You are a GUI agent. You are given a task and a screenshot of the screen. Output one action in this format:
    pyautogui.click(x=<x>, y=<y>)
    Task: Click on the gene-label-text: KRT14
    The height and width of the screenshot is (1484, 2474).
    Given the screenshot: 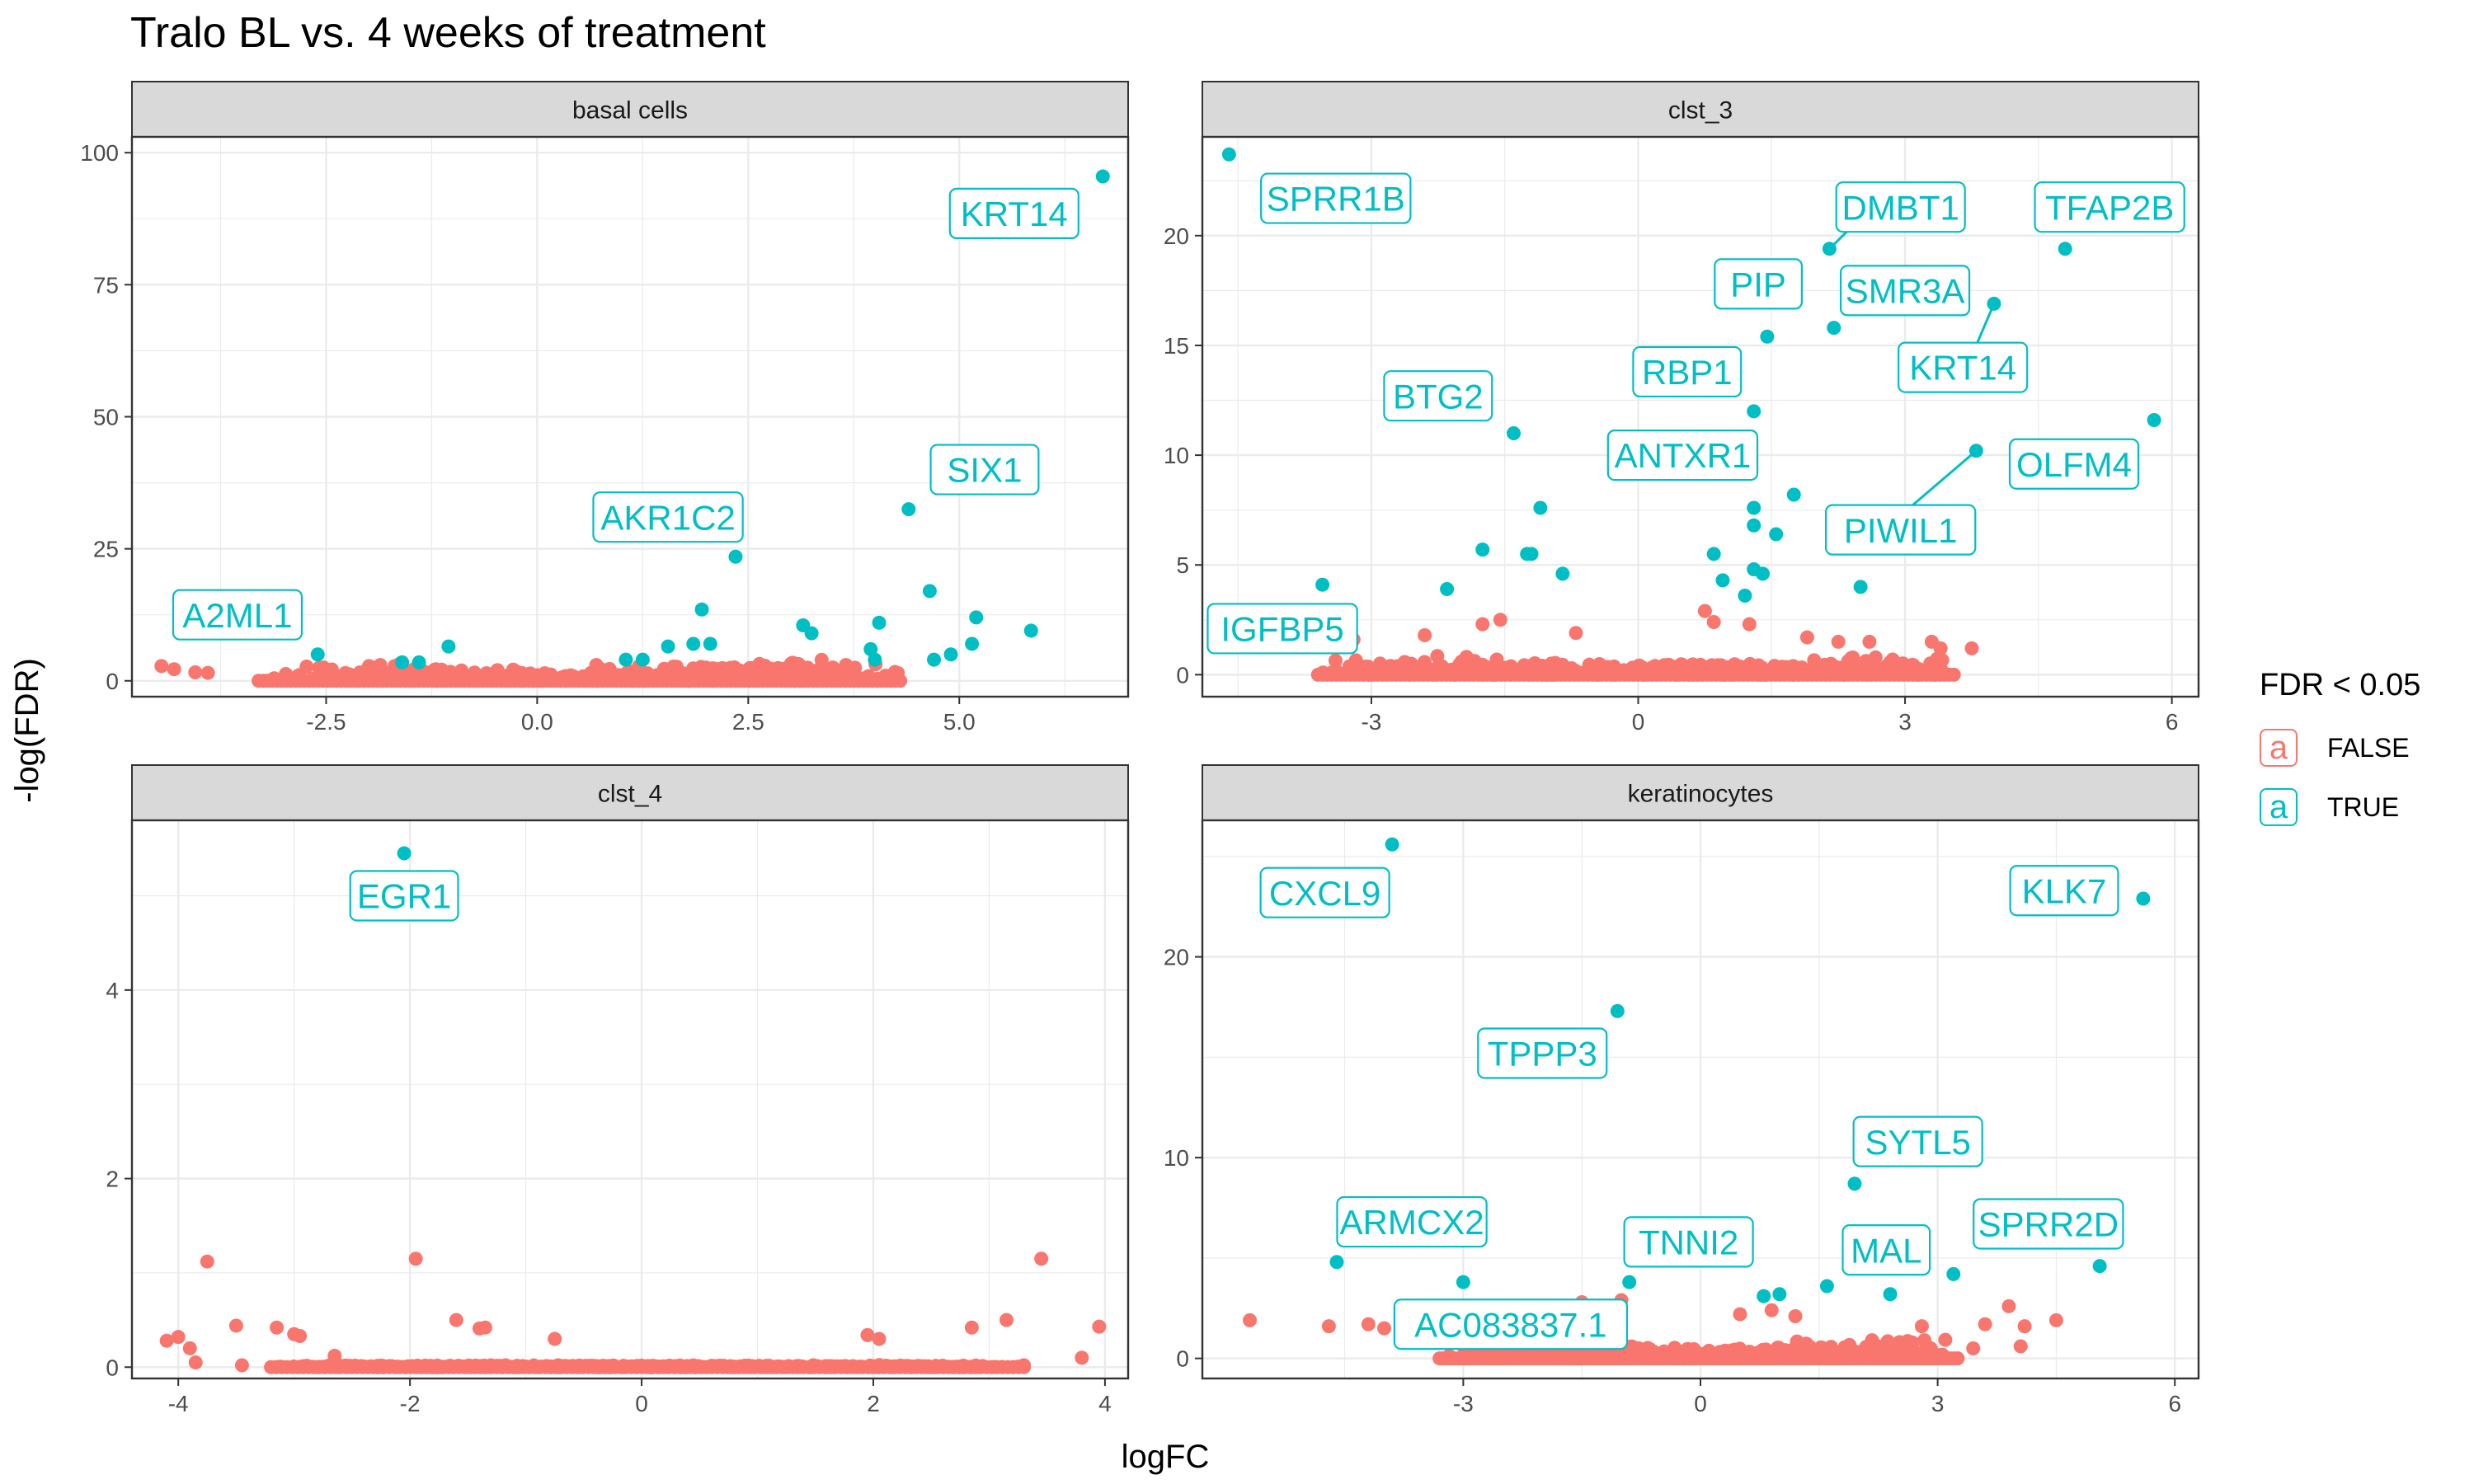 What is the action you would take?
    pyautogui.click(x=1962, y=368)
    